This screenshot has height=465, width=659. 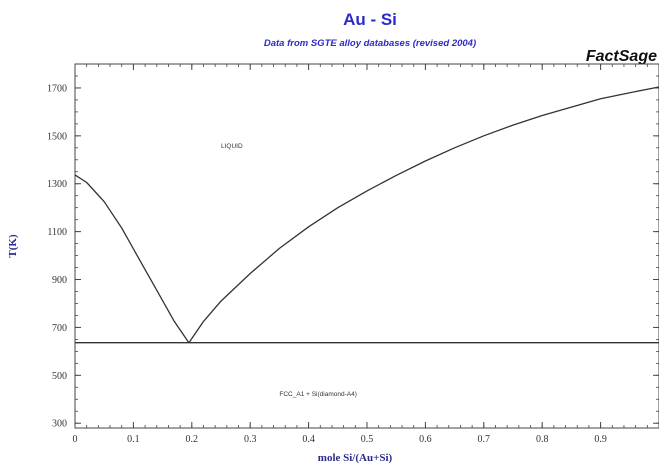 I want to click on y-axis-label: T(K), so click(x=13, y=246).